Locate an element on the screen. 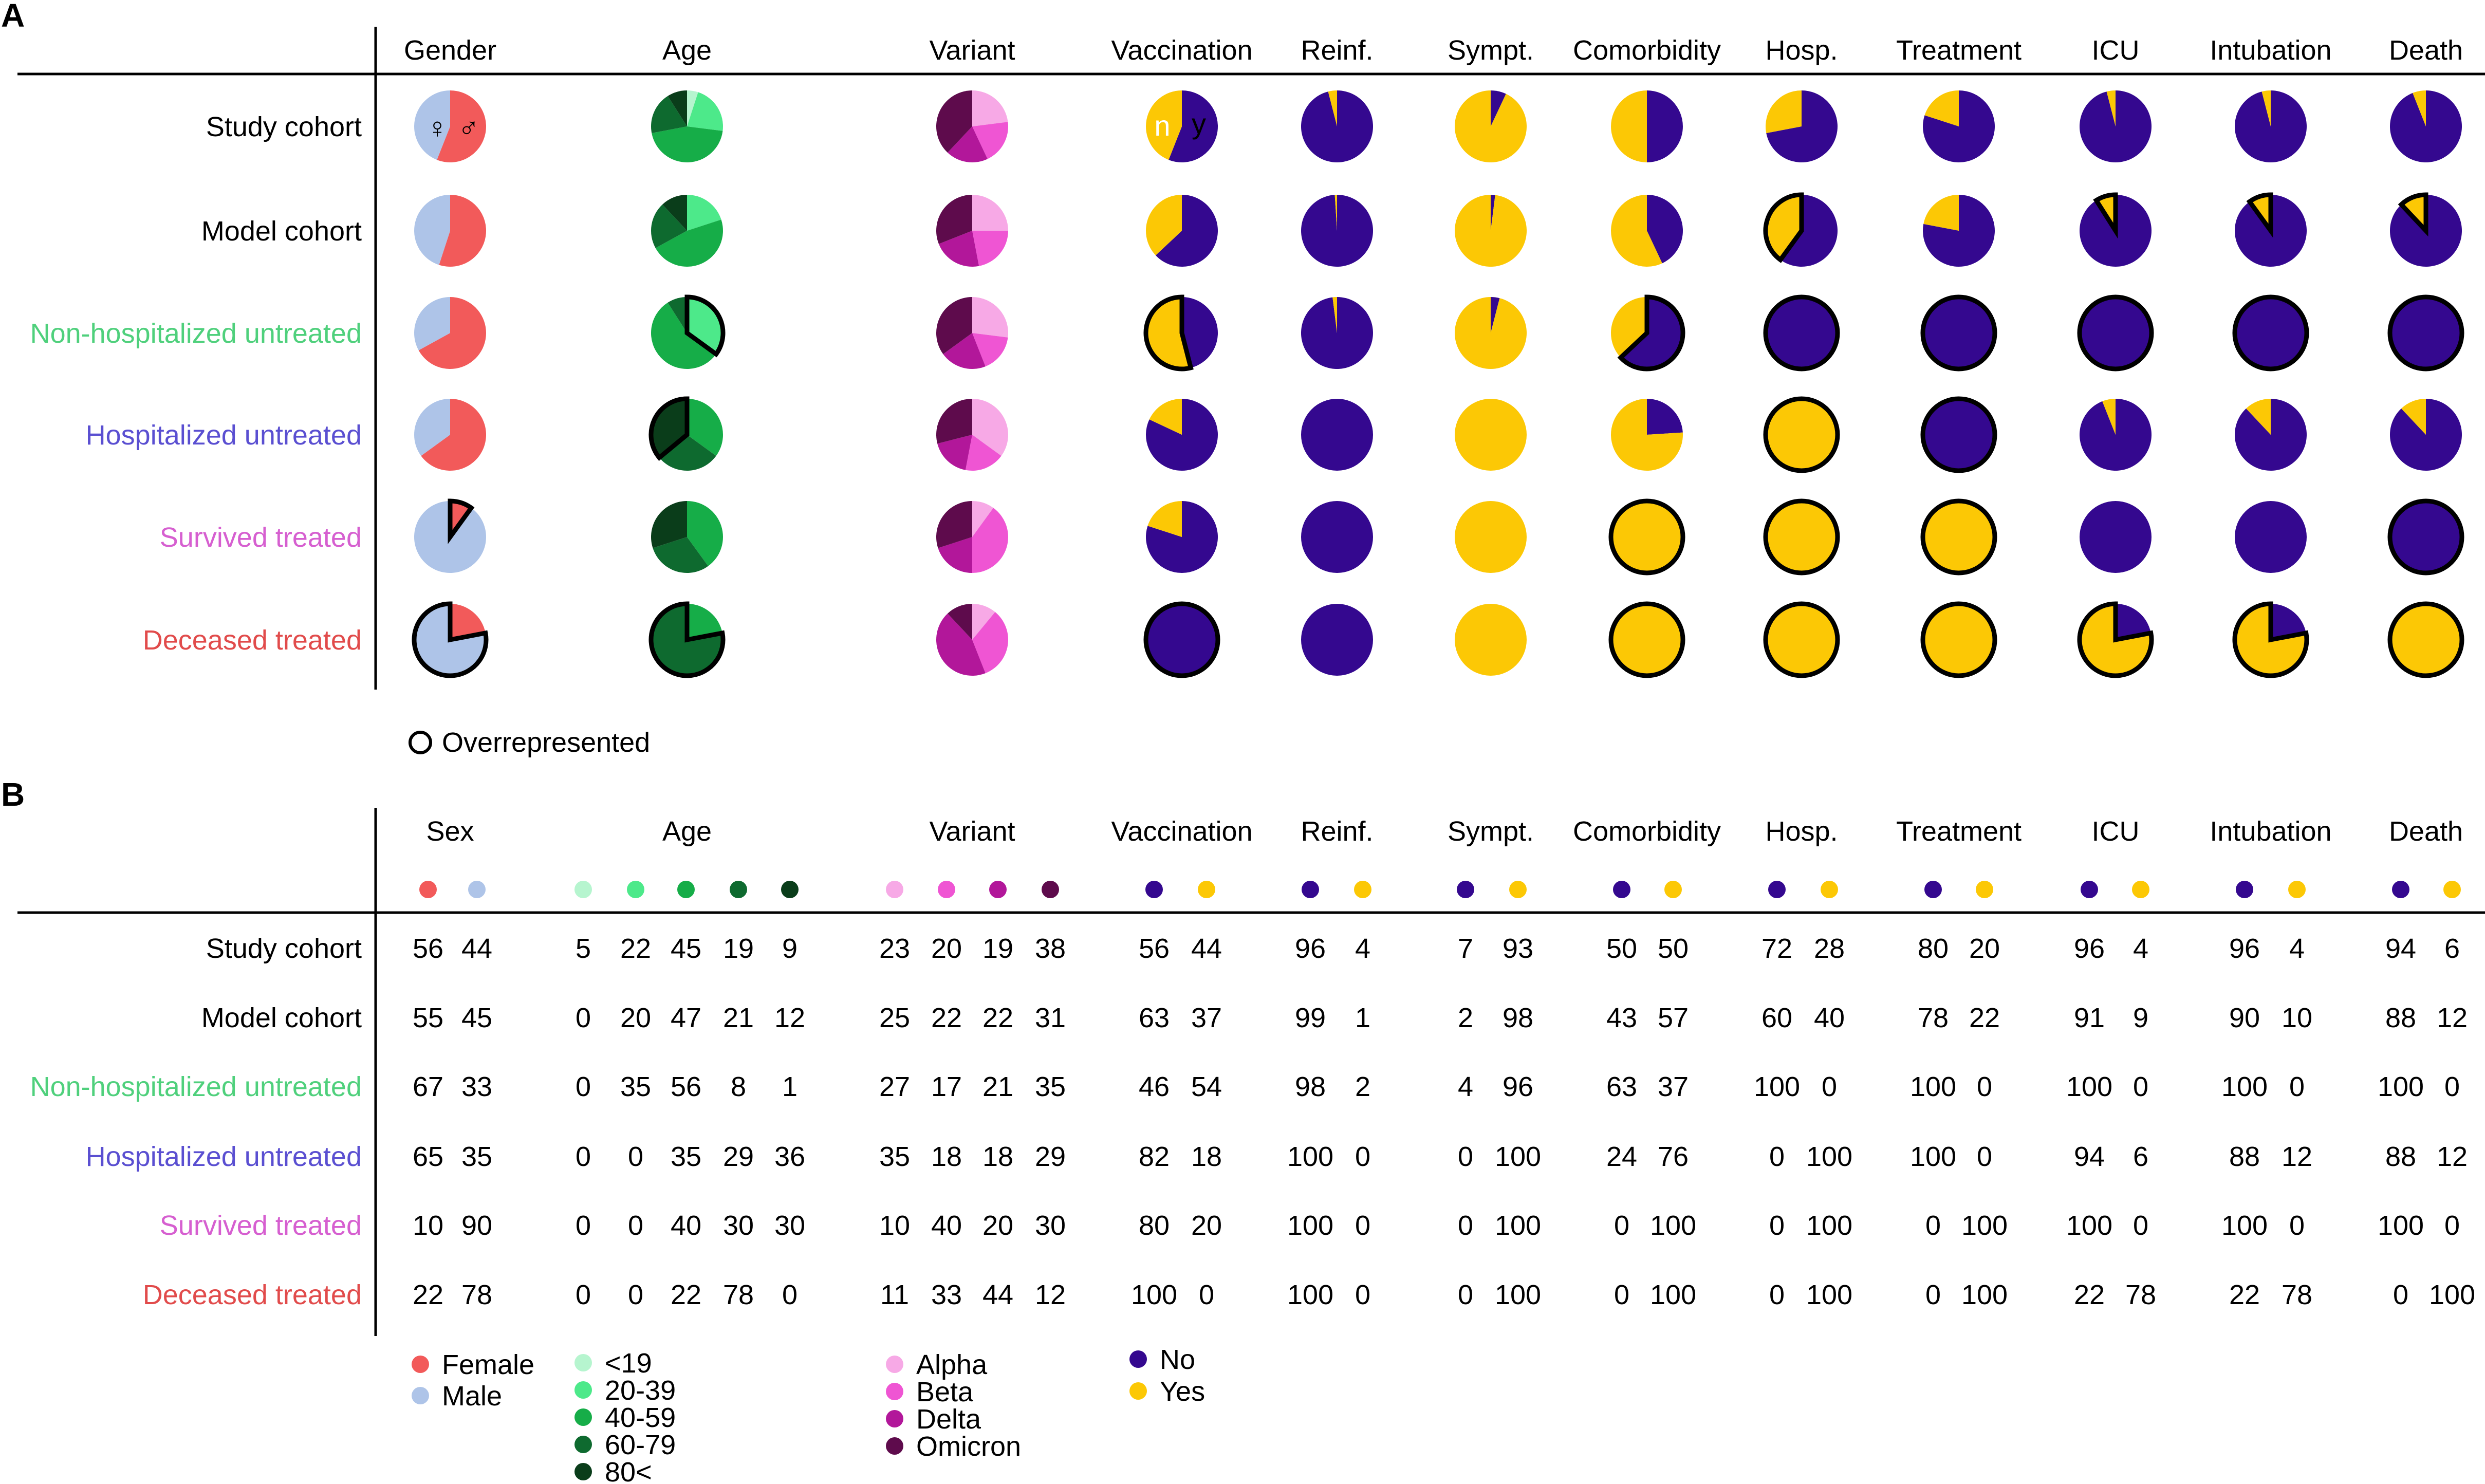 Image resolution: width=2485 pixels, height=1484 pixels. col-header-a-hosp: Hosp. is located at coordinates (1801, 50).